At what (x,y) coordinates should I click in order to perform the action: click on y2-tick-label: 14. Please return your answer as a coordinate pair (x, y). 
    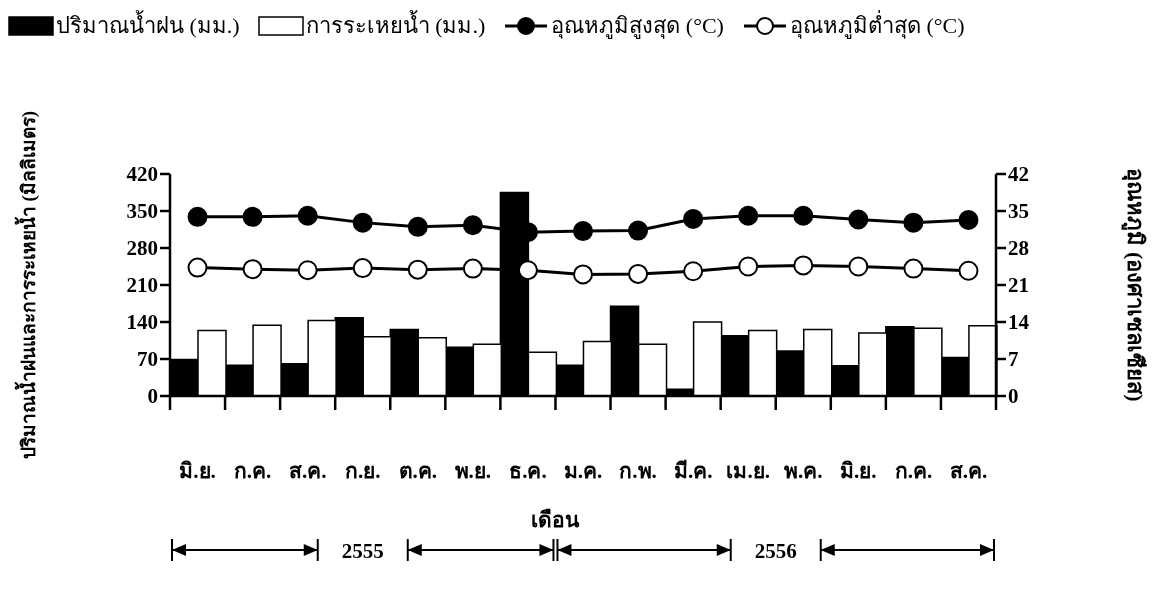
    Looking at the image, I should click on (1019, 322).